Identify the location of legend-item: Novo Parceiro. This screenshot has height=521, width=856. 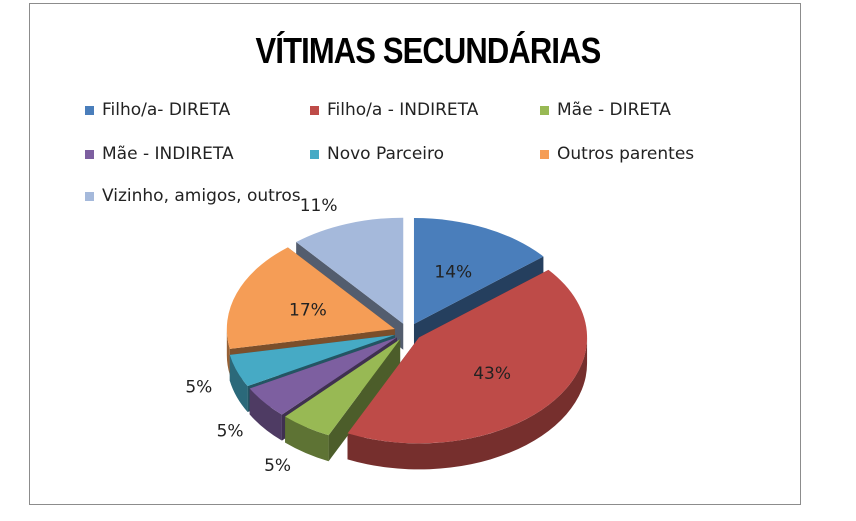
(377, 154).